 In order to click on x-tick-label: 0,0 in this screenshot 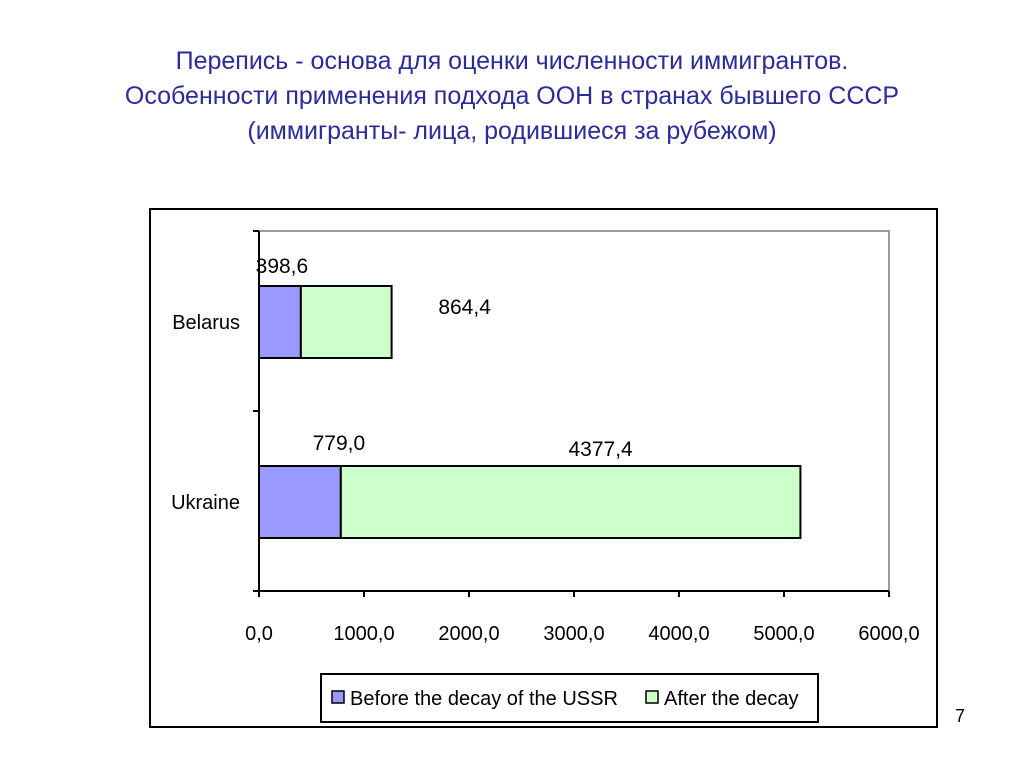, I will do `click(259, 634)`.